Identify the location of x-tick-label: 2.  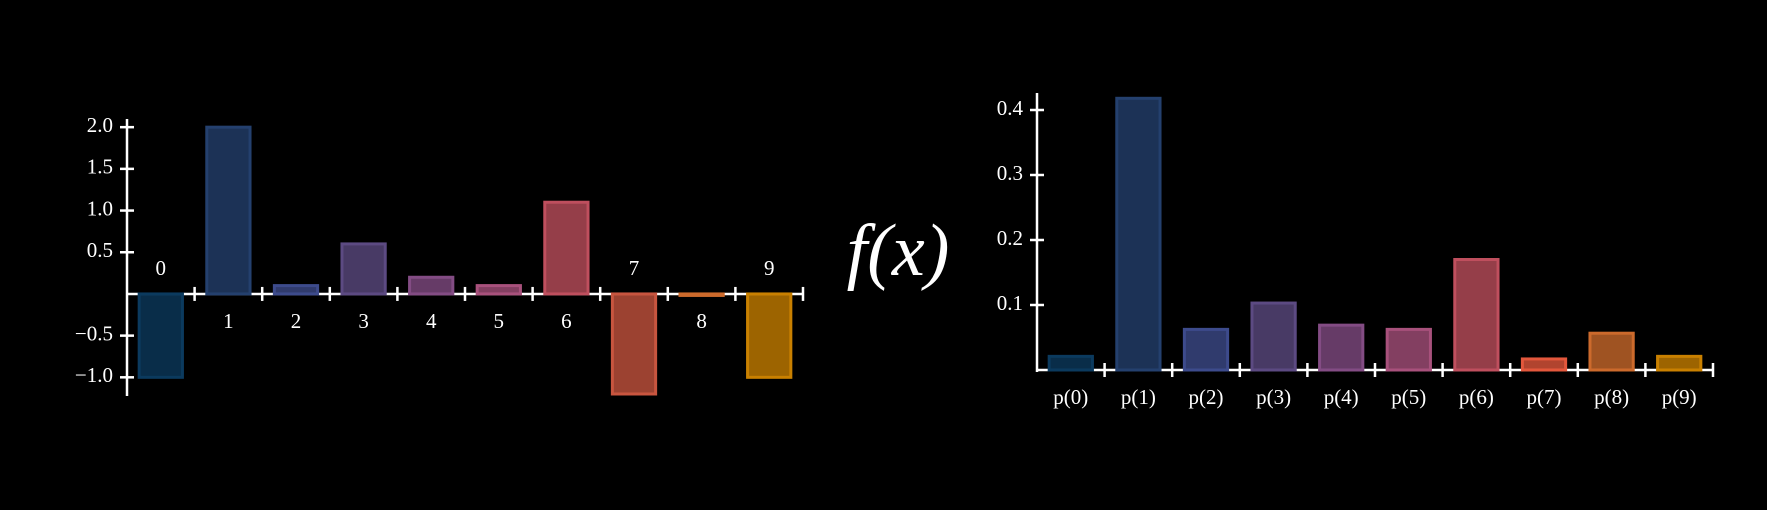
(296, 321).